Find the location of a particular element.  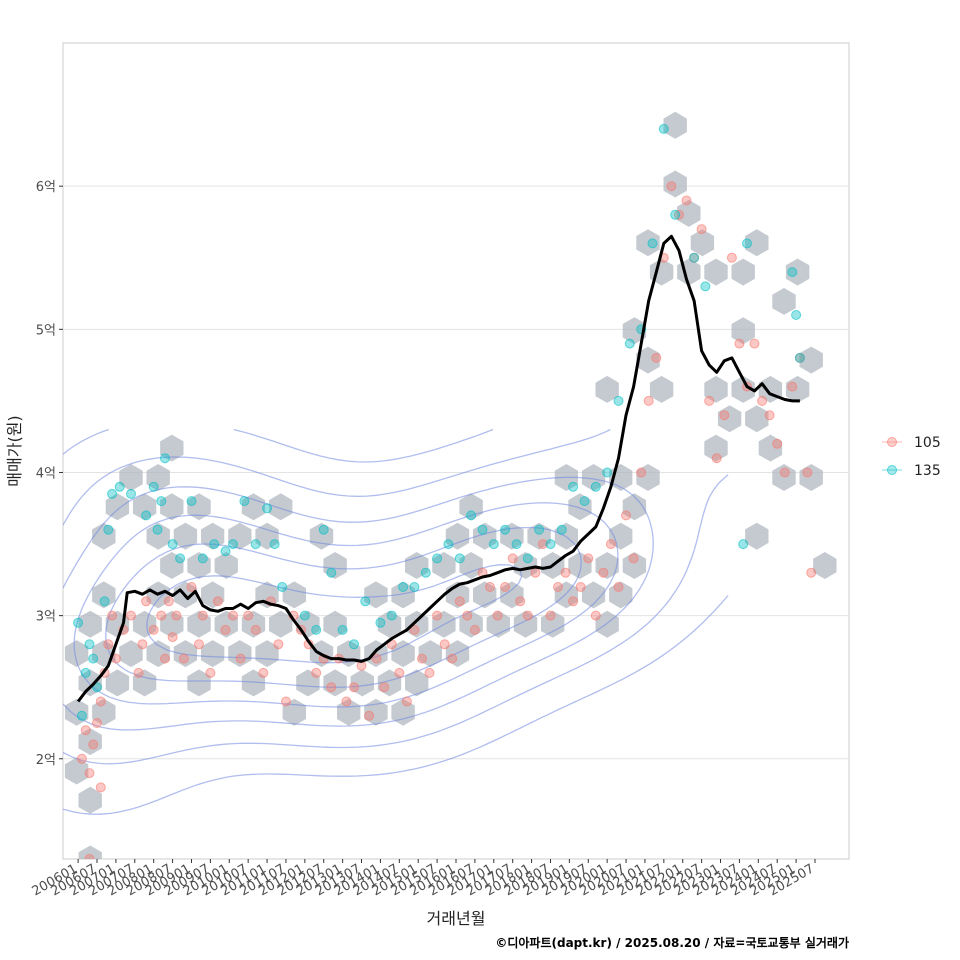

legend-label-105: 105 is located at coordinates (927, 443).